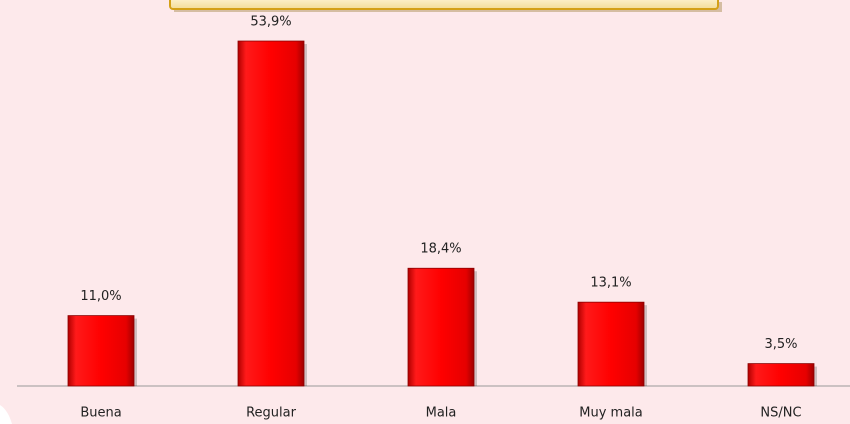  What do you see at coordinates (611, 413) in the screenshot?
I see `x-tick-label: Muy mala` at bounding box center [611, 413].